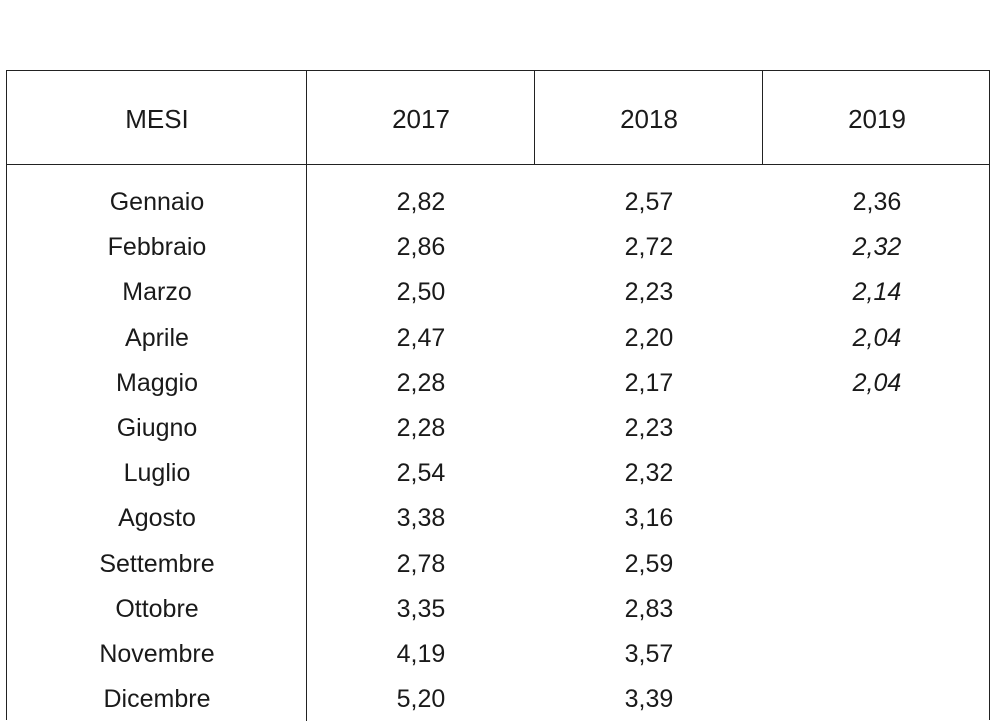 The width and height of the screenshot is (1000, 724). What do you see at coordinates (498, 656) in the screenshot?
I see `table-row: Novembre 4,19 3,57` at bounding box center [498, 656].